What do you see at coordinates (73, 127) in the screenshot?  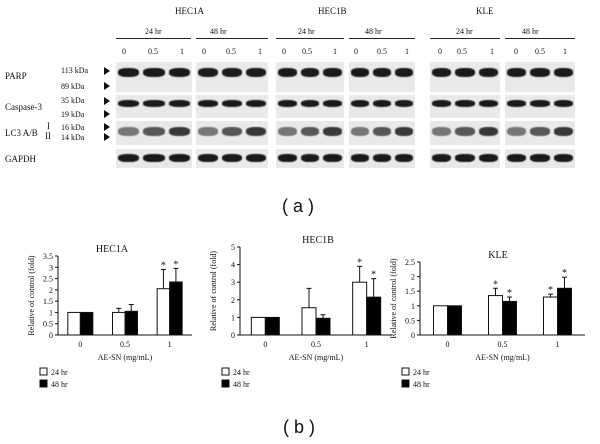 I see `marker-16kda: 16 kDa` at bounding box center [73, 127].